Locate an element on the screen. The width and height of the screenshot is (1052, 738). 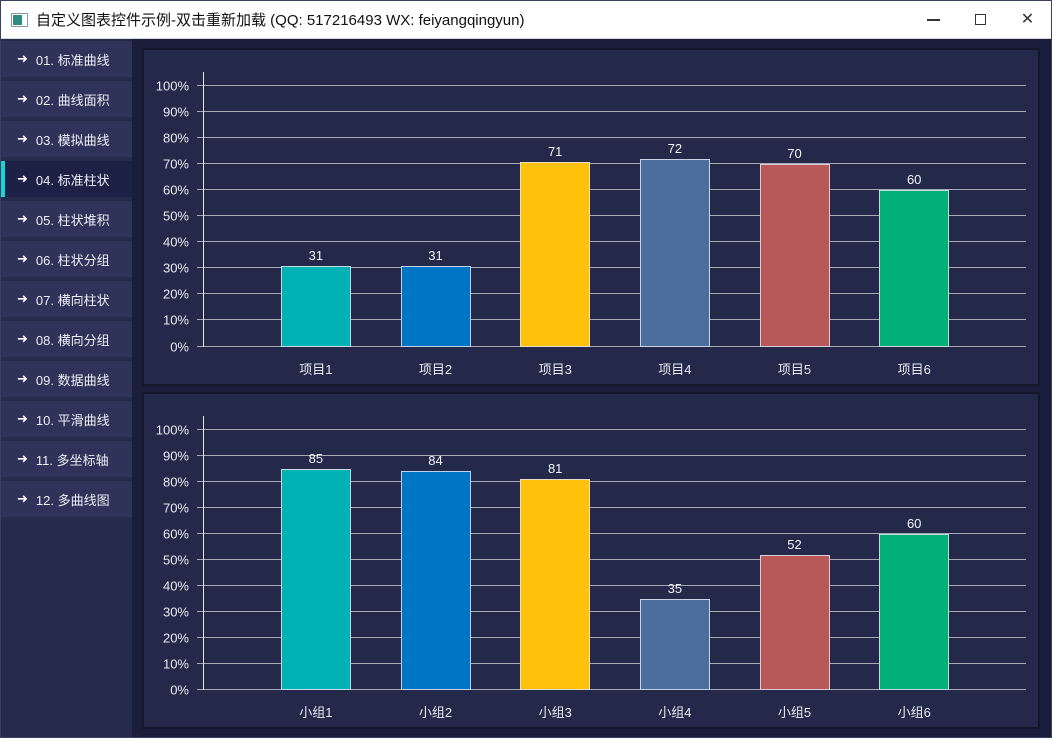
bar: 85 is located at coordinates (315, 571).